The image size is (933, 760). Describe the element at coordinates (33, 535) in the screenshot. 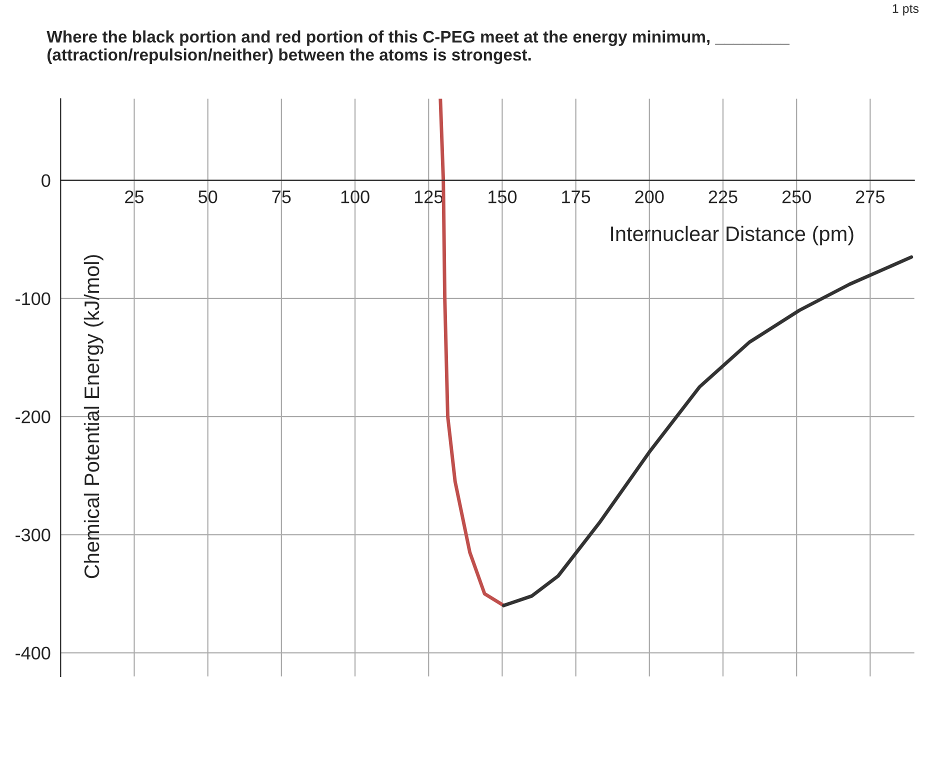

I see `y-tick-label: -300` at that location.